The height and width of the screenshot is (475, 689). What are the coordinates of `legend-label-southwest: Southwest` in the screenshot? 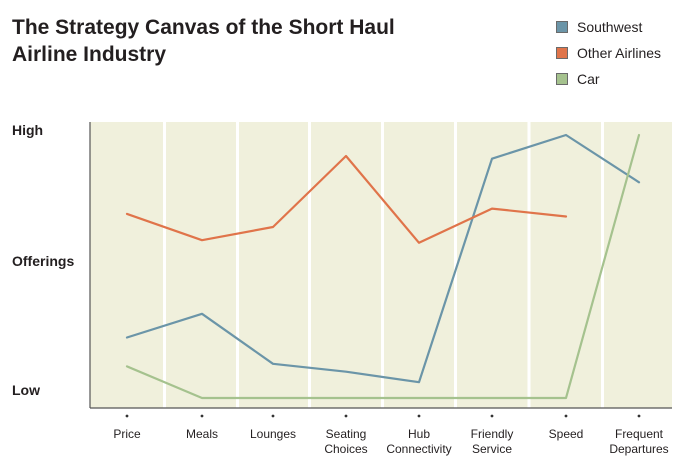 It's located at (610, 27).